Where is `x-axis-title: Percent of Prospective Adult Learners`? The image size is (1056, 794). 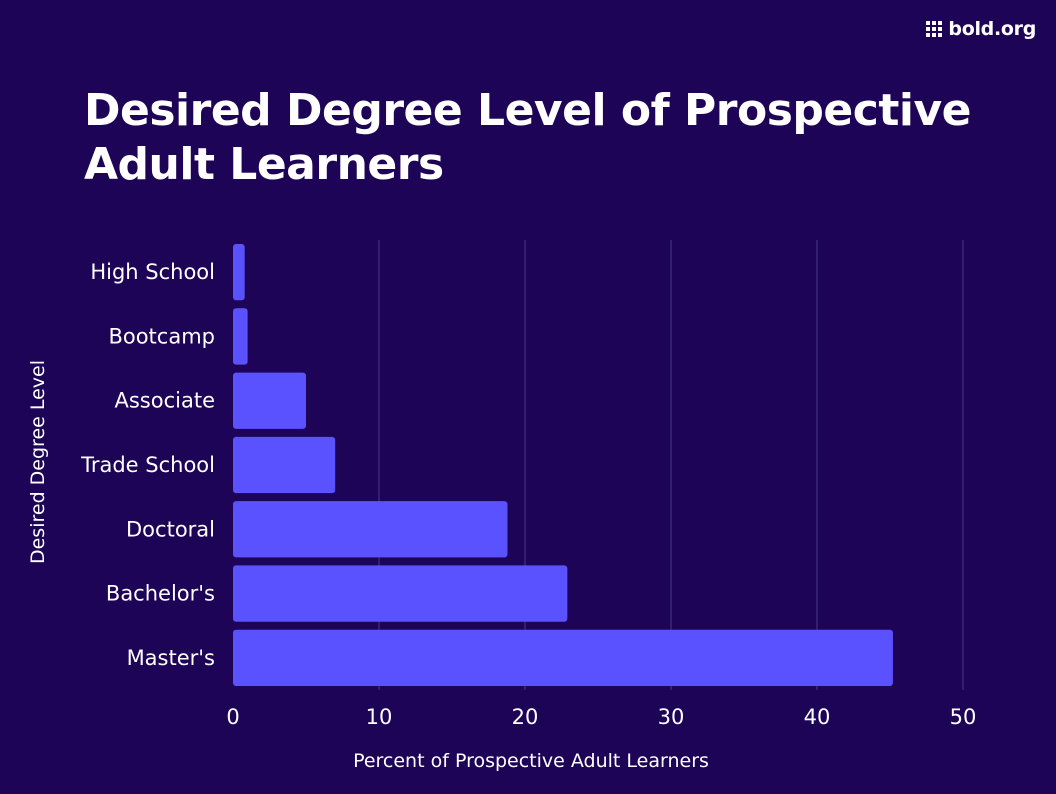 x-axis-title: Percent of Prospective Adult Learners is located at coordinates (531, 761).